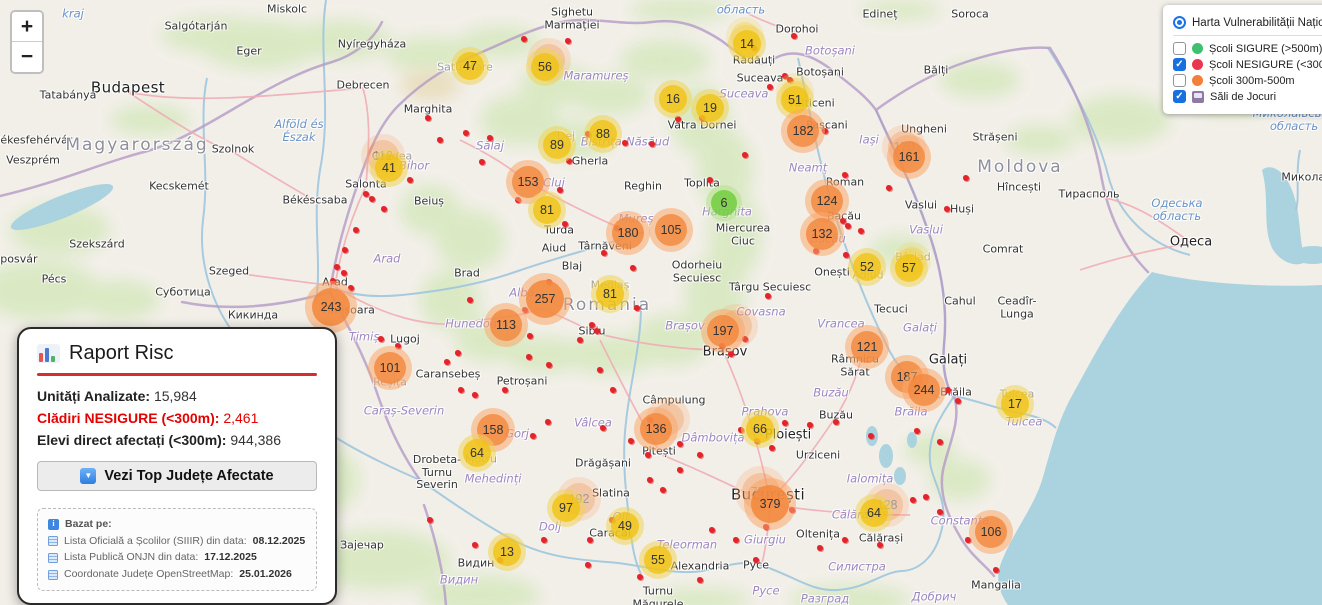 This screenshot has height=605, width=1322. What do you see at coordinates (493, 430) in the screenshot?
I see `cluster-marker: 158` at bounding box center [493, 430].